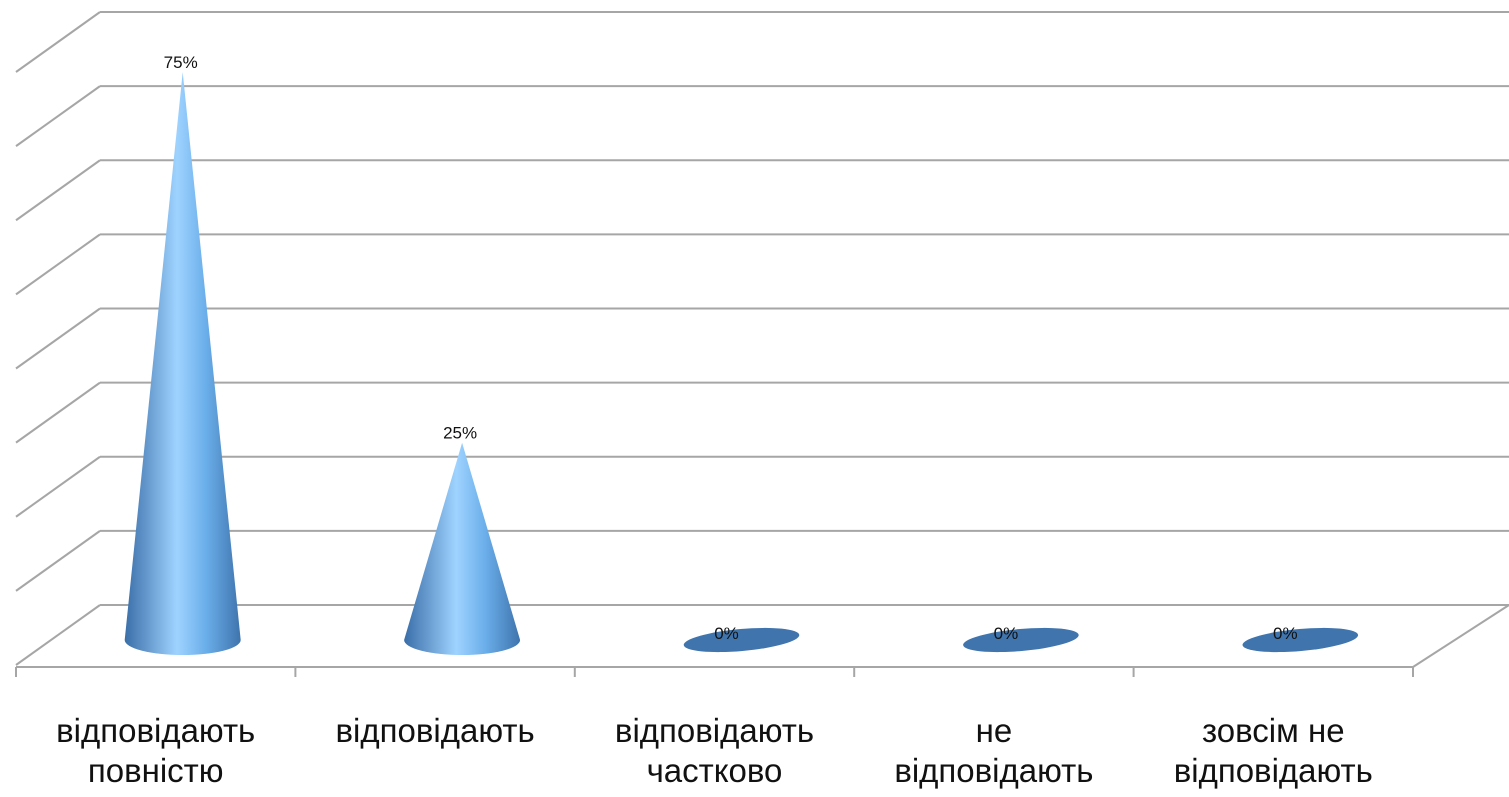 This screenshot has width=1509, height=797. I want to click on data-label: 25%, so click(460, 433).